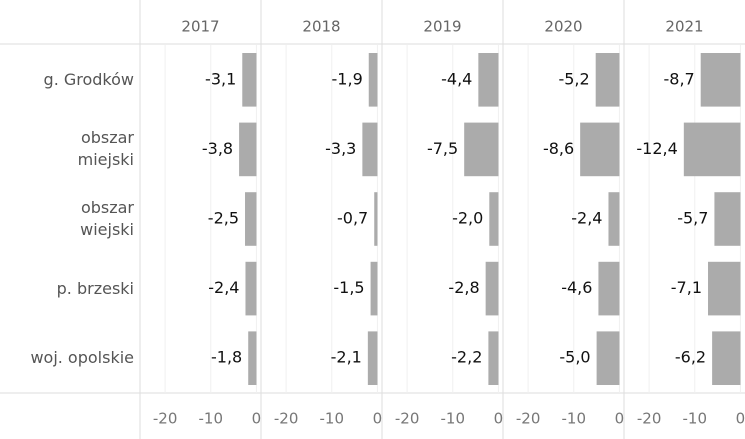 The width and height of the screenshot is (745, 439). What do you see at coordinates (678, 78) in the screenshot?
I see `value-label: -8,7` at bounding box center [678, 78].